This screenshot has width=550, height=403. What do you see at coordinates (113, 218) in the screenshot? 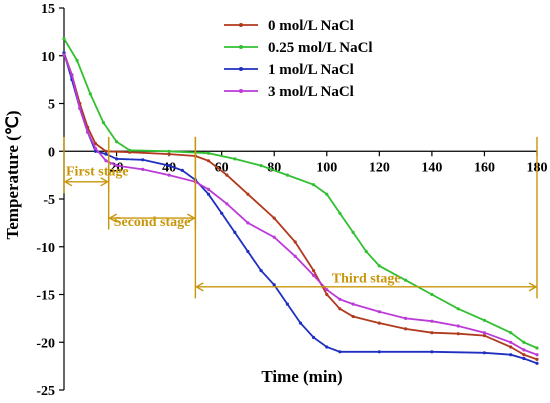
I see `stage-arrow-left` at bounding box center [113, 218].